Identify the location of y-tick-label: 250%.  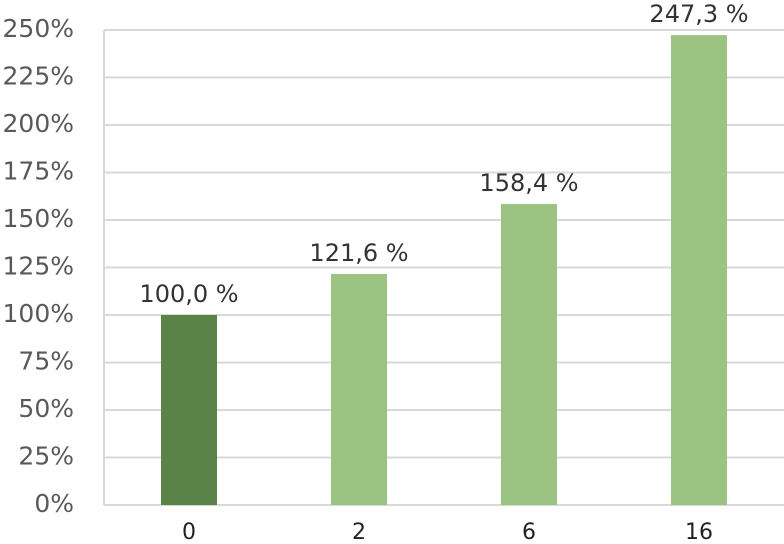
(38, 28).